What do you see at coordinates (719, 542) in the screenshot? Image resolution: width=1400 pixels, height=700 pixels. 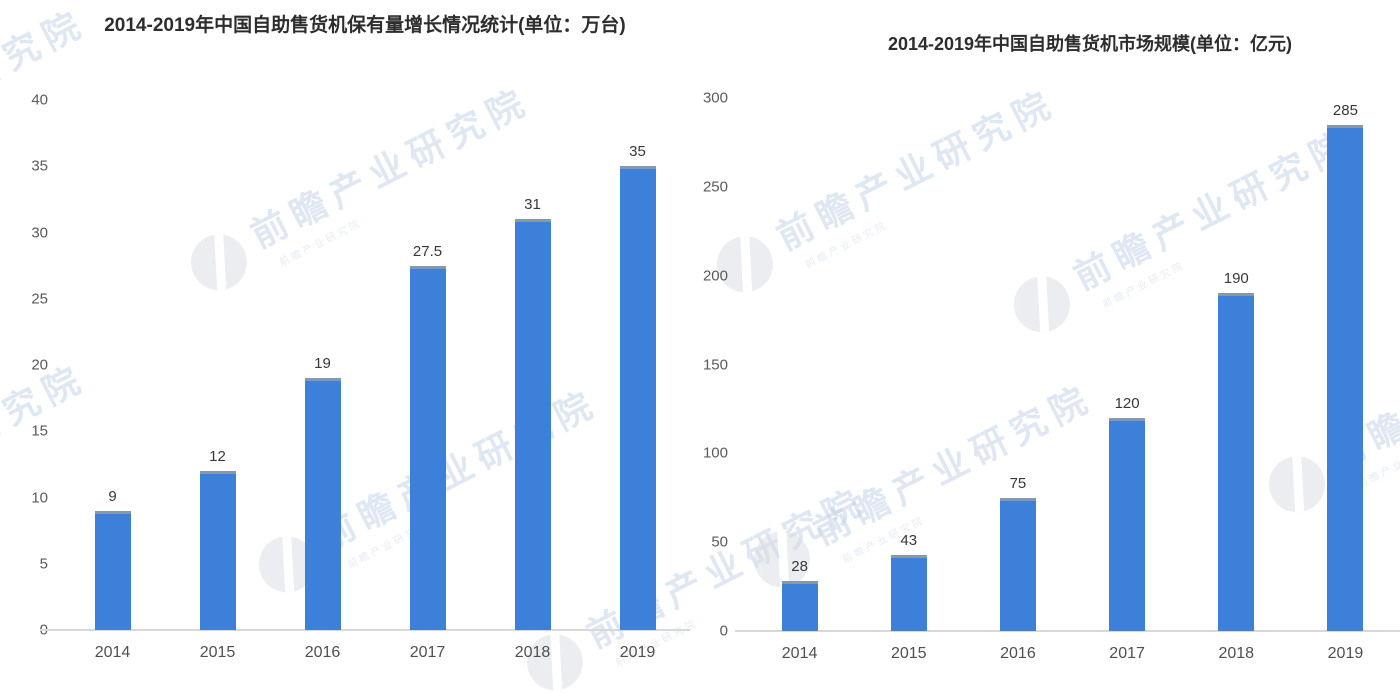 I see `y-tick-label: 50` at bounding box center [719, 542].